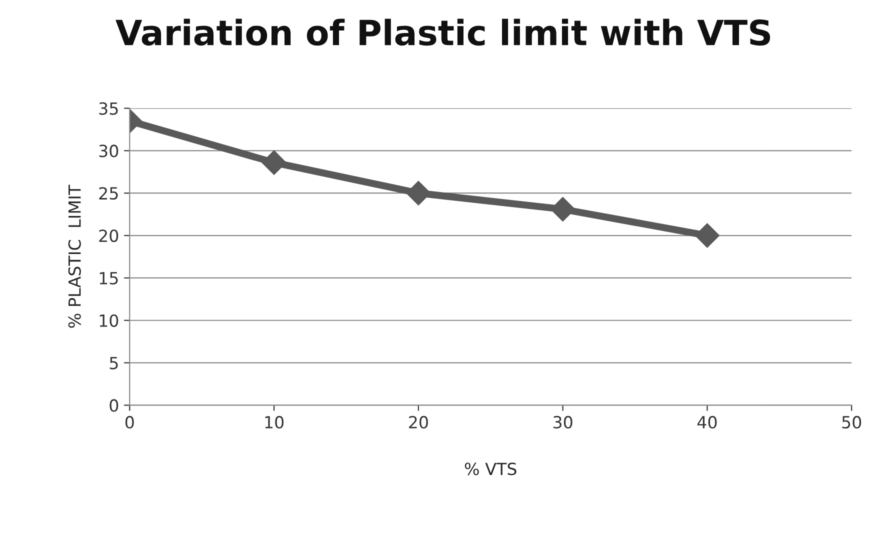  I want to click on y-tick-label: 10, so click(109, 320).